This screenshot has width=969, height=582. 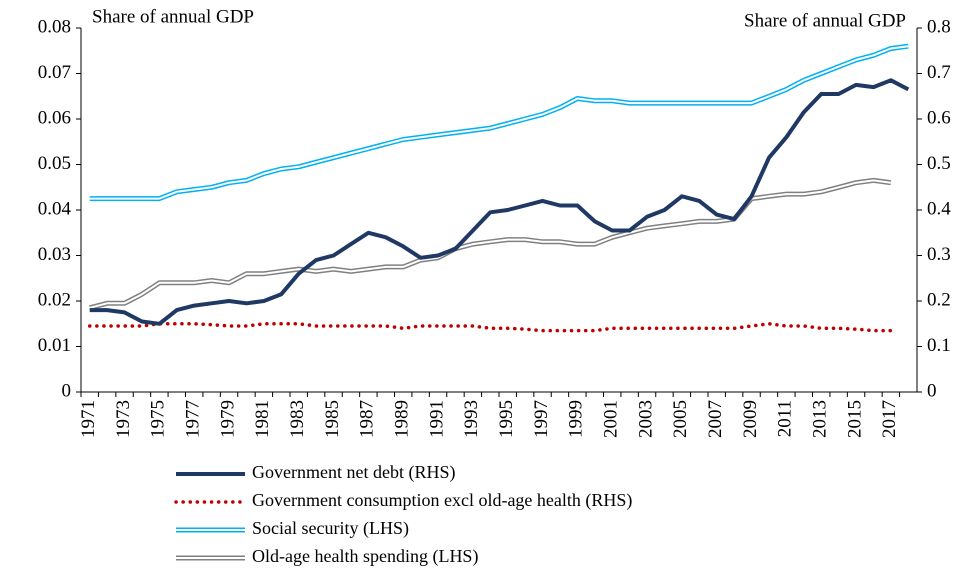 What do you see at coordinates (715, 419) in the screenshot?
I see `x-tick-label: 2007` at bounding box center [715, 419].